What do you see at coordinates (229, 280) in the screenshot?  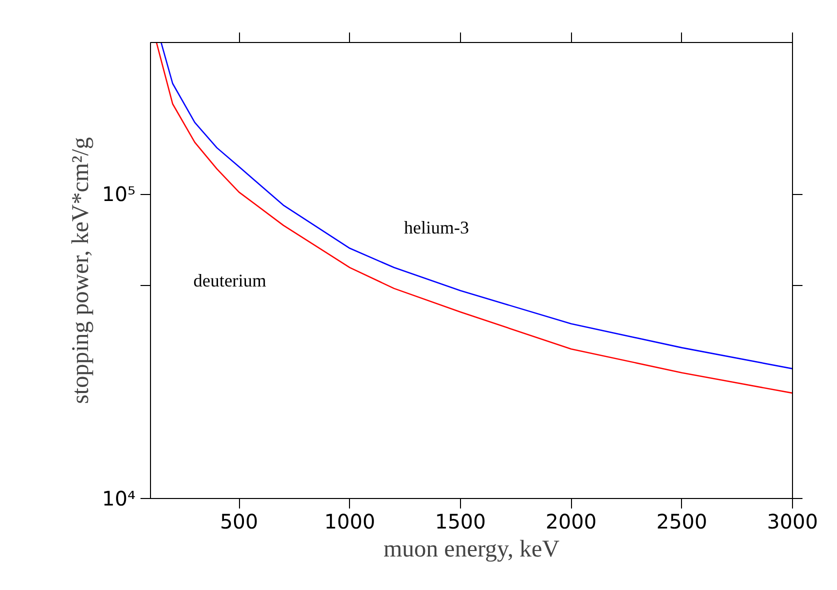 I see `text: deuterium` at bounding box center [229, 280].